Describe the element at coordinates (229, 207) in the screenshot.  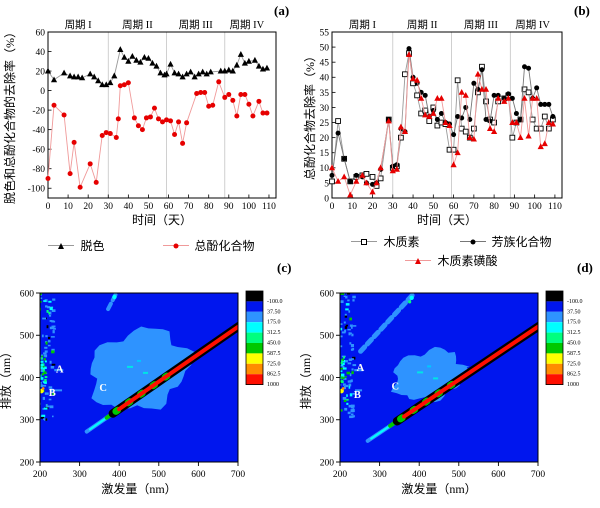
I see `x-tick-label: 90` at that location.